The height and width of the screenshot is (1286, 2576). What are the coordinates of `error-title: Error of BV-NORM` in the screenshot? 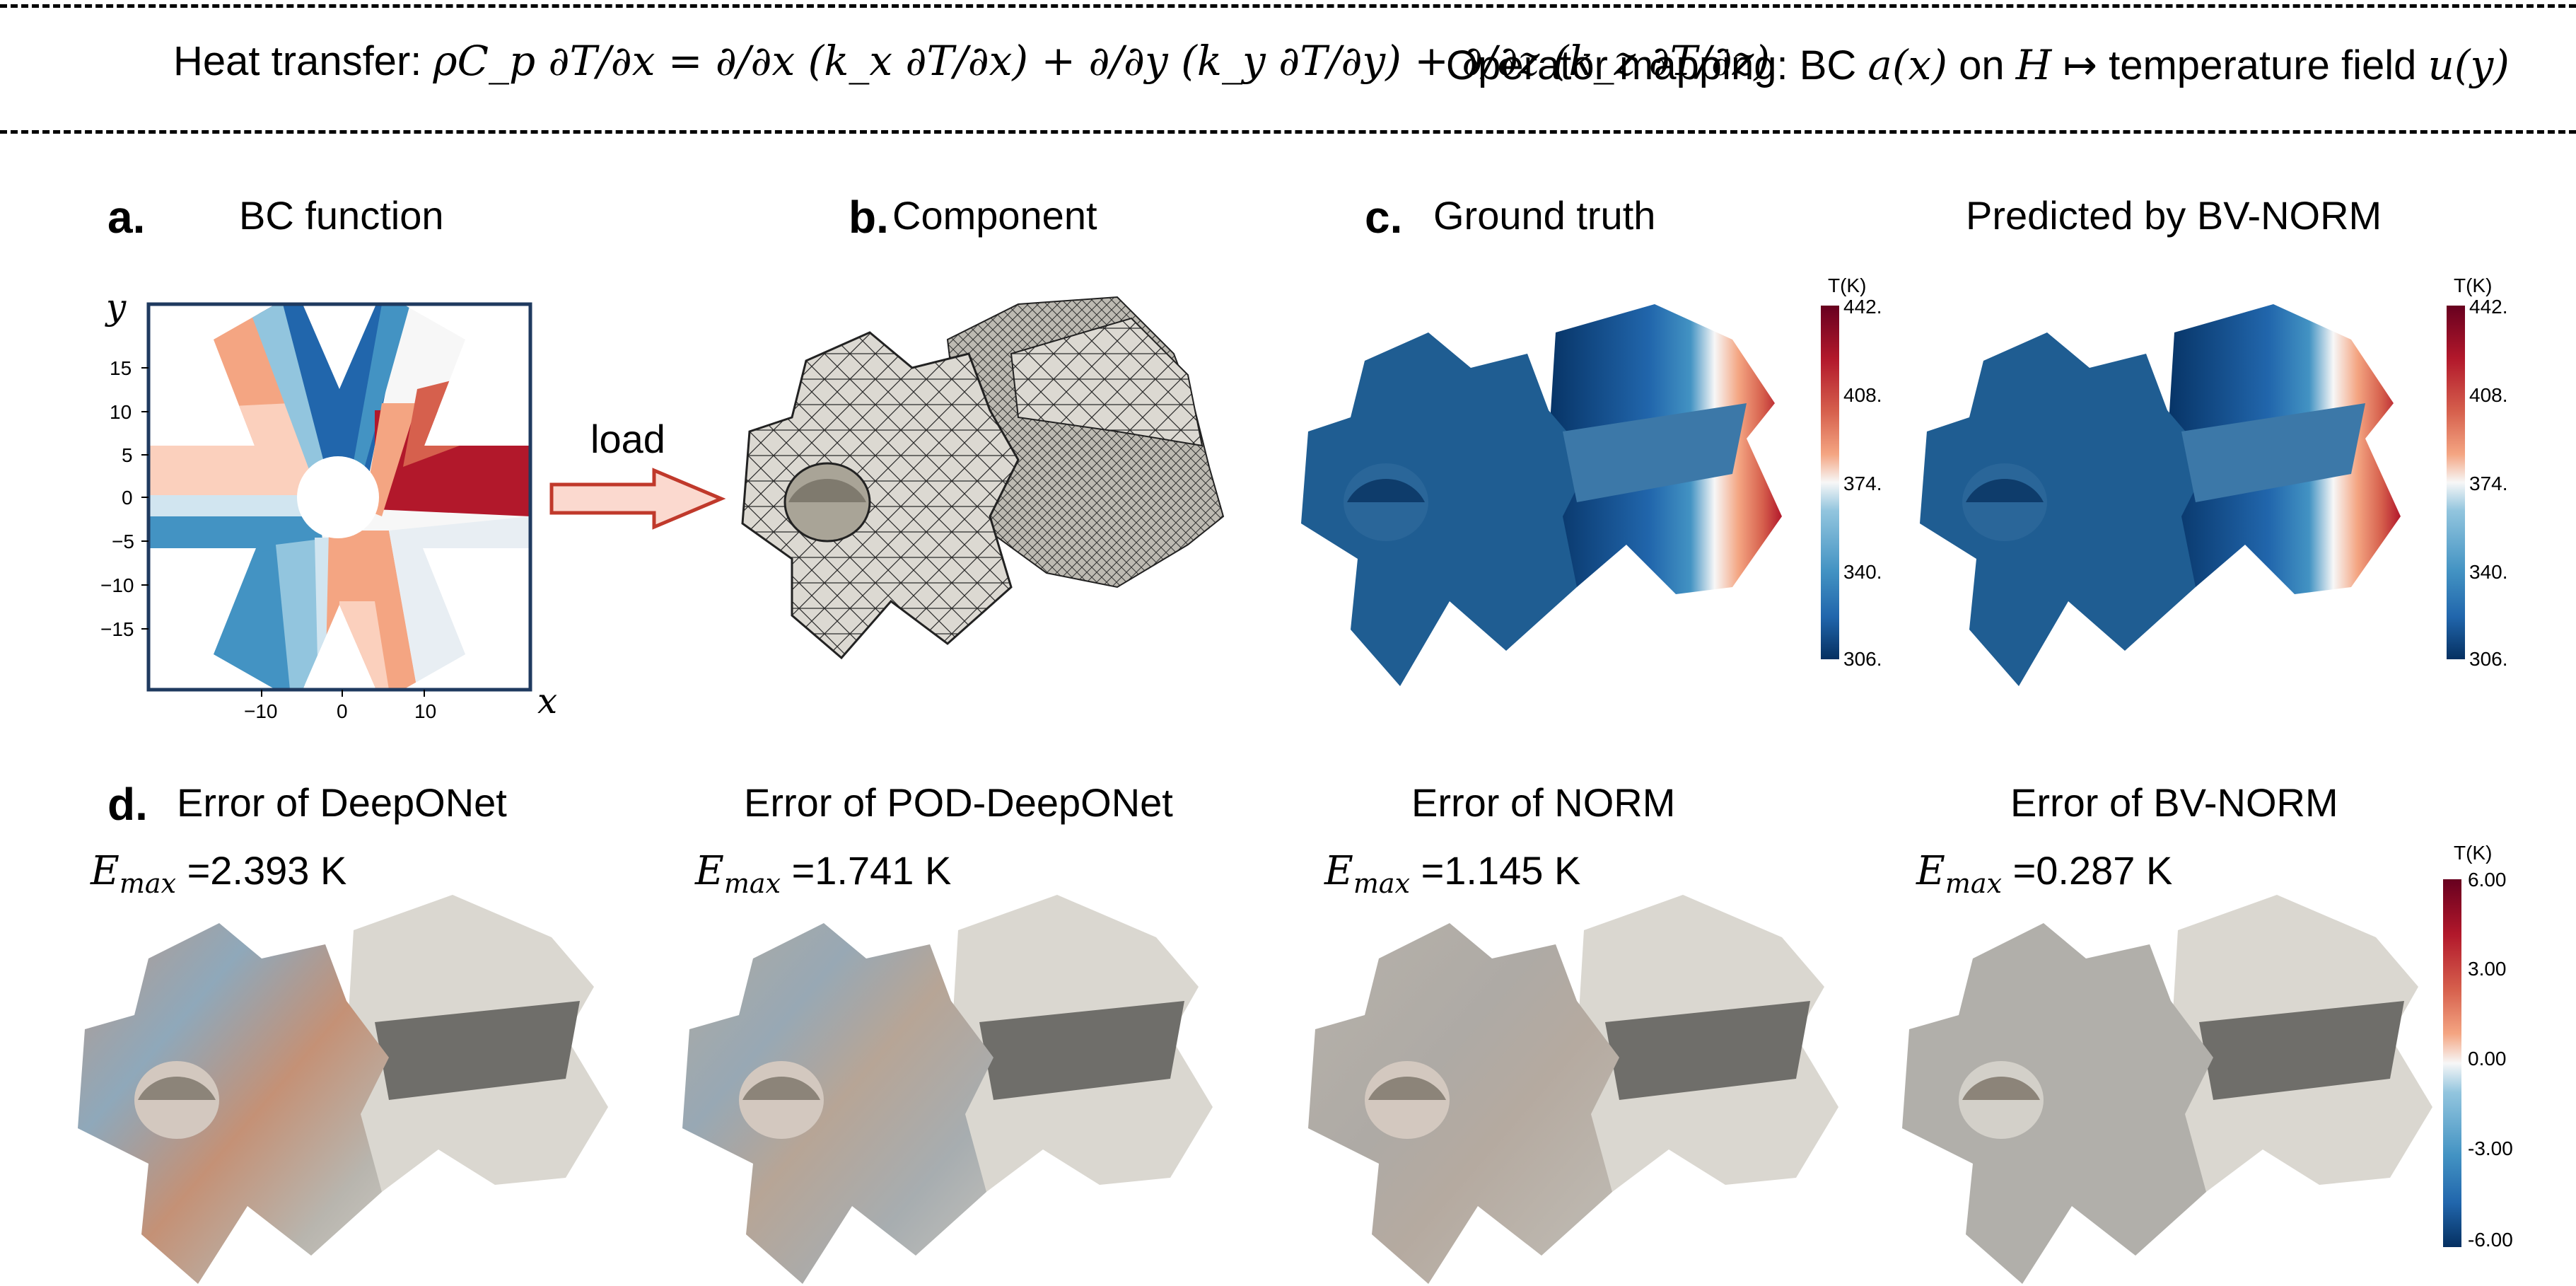 It's located at (2174, 802).